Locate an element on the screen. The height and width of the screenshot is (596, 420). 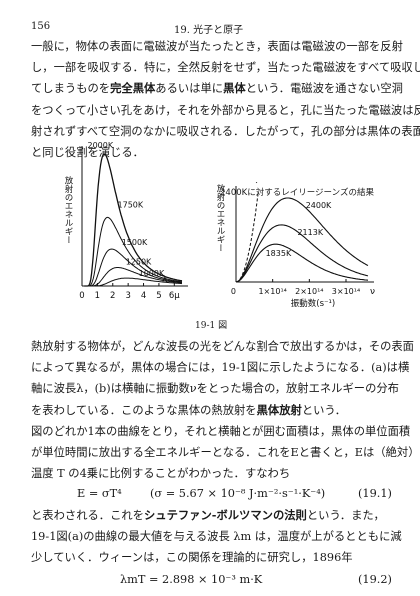
text-line: 19-1図(a)の曲線の最大値を与える波長 λm は，温度が上がるとともに減 is located at coordinates (216, 537).